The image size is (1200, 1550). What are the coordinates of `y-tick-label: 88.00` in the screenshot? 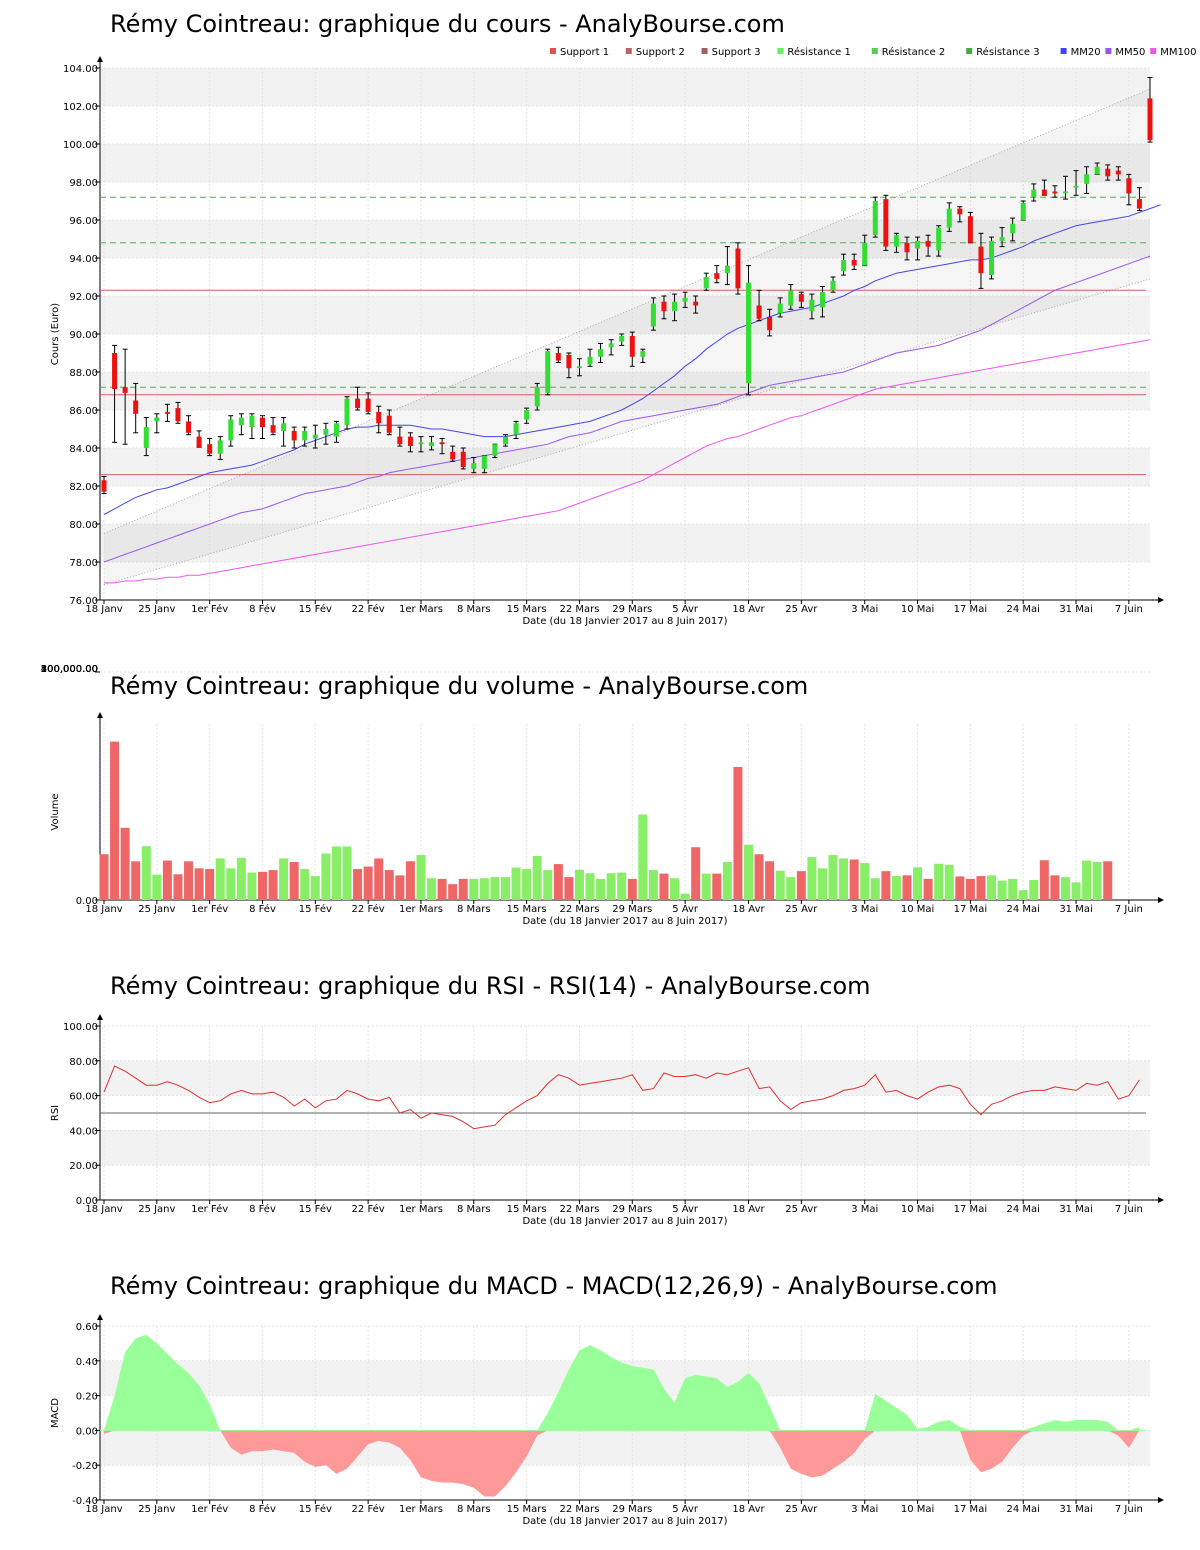 It's located at (83, 373).